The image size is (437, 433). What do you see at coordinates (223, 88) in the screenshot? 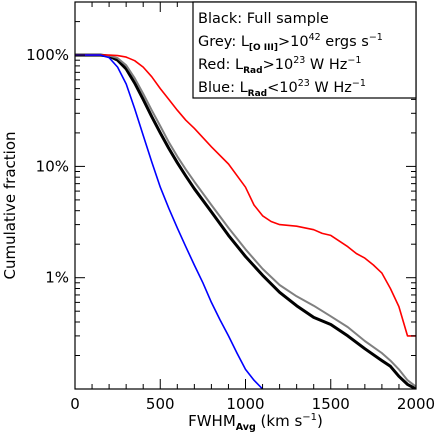
I see `legend-entry-part: Blue: L` at bounding box center [223, 88].